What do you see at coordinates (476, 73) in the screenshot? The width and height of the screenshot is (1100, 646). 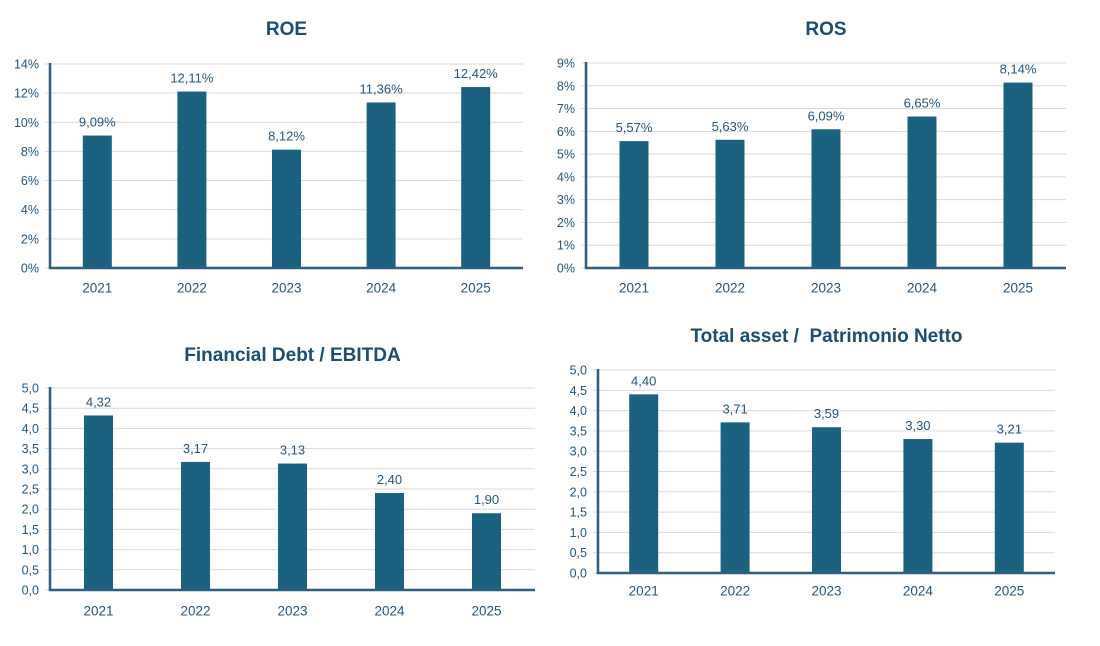 I see `value-label: 12,42%` at bounding box center [476, 73].